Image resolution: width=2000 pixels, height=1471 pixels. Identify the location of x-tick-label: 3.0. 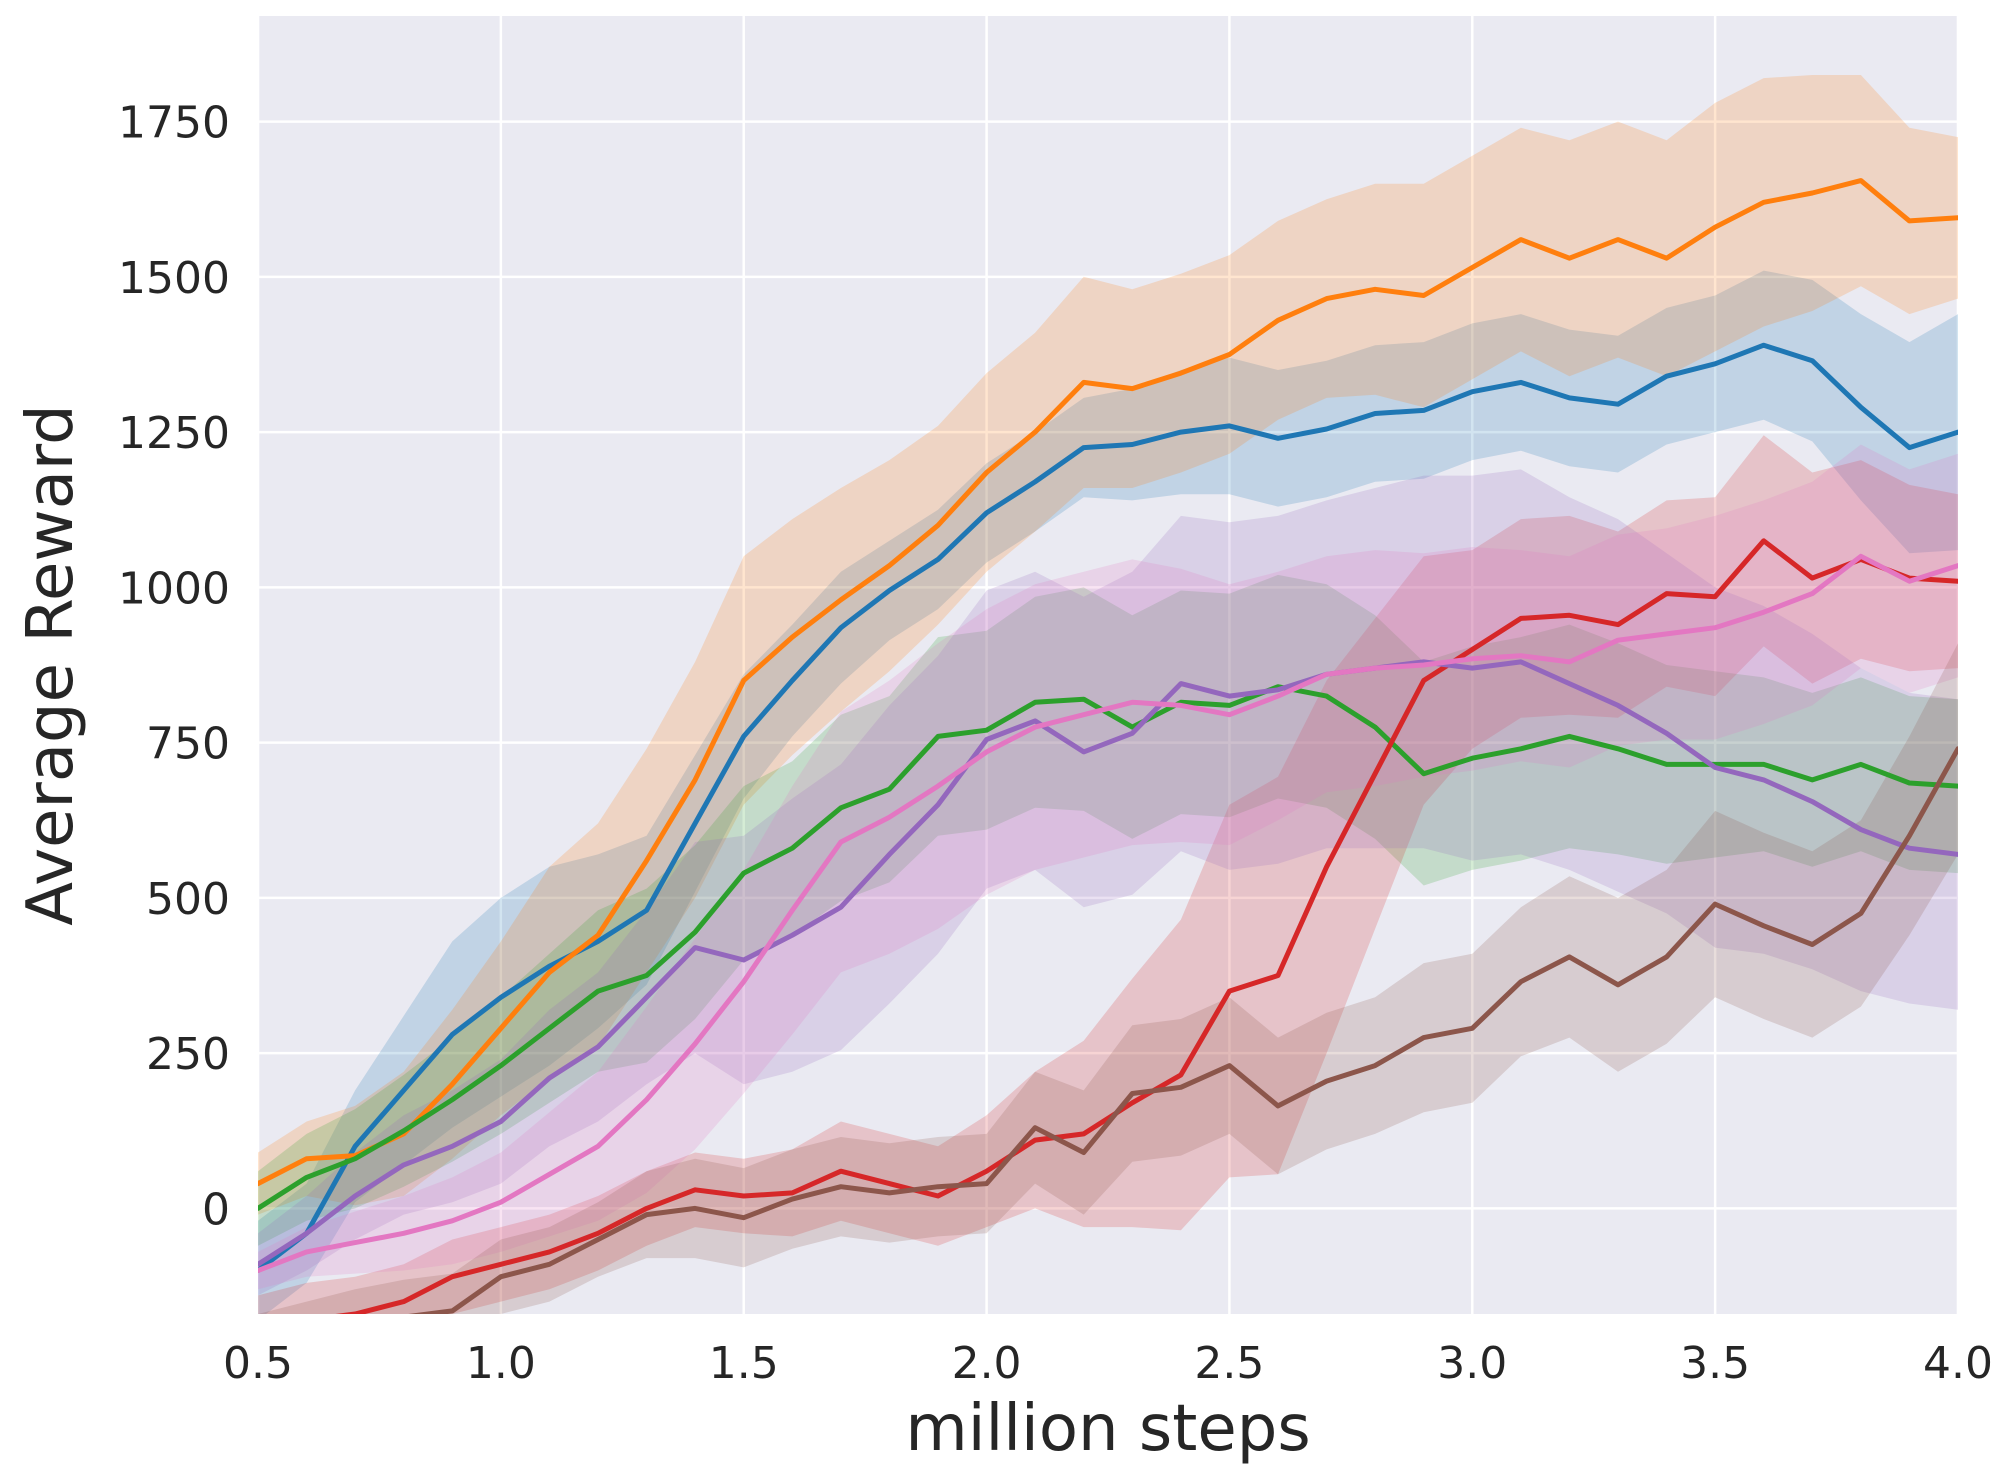
(1472, 1363).